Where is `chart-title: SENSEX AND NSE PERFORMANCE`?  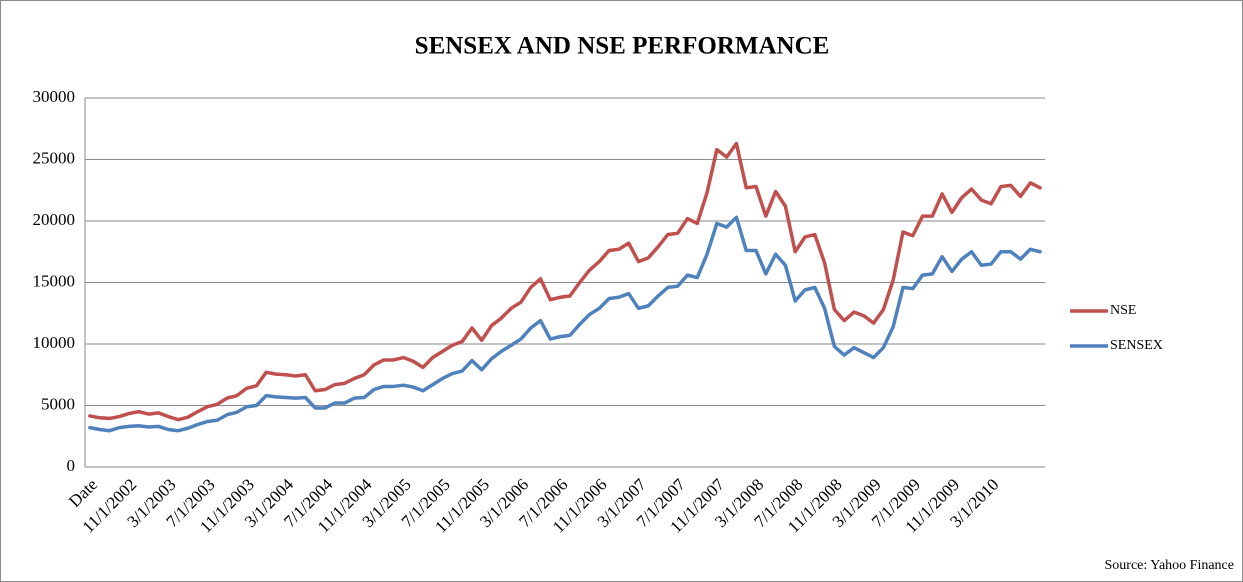
chart-title: SENSEX AND NSE PERFORMANCE is located at coordinates (622, 46).